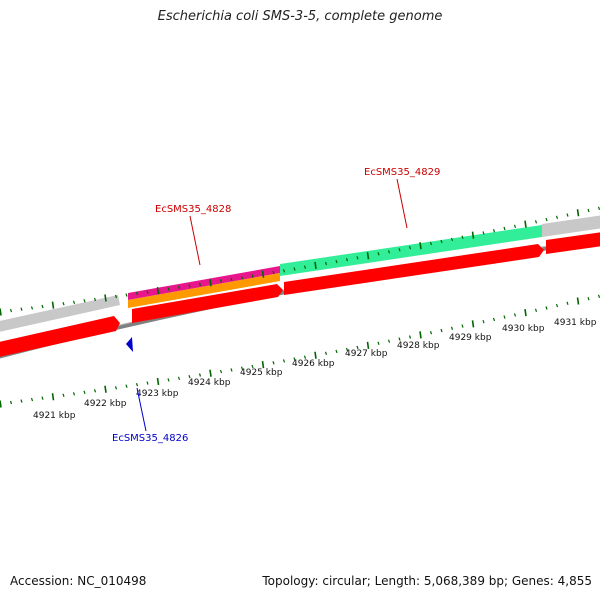  I want to click on orange-feature, so click(204, 290).